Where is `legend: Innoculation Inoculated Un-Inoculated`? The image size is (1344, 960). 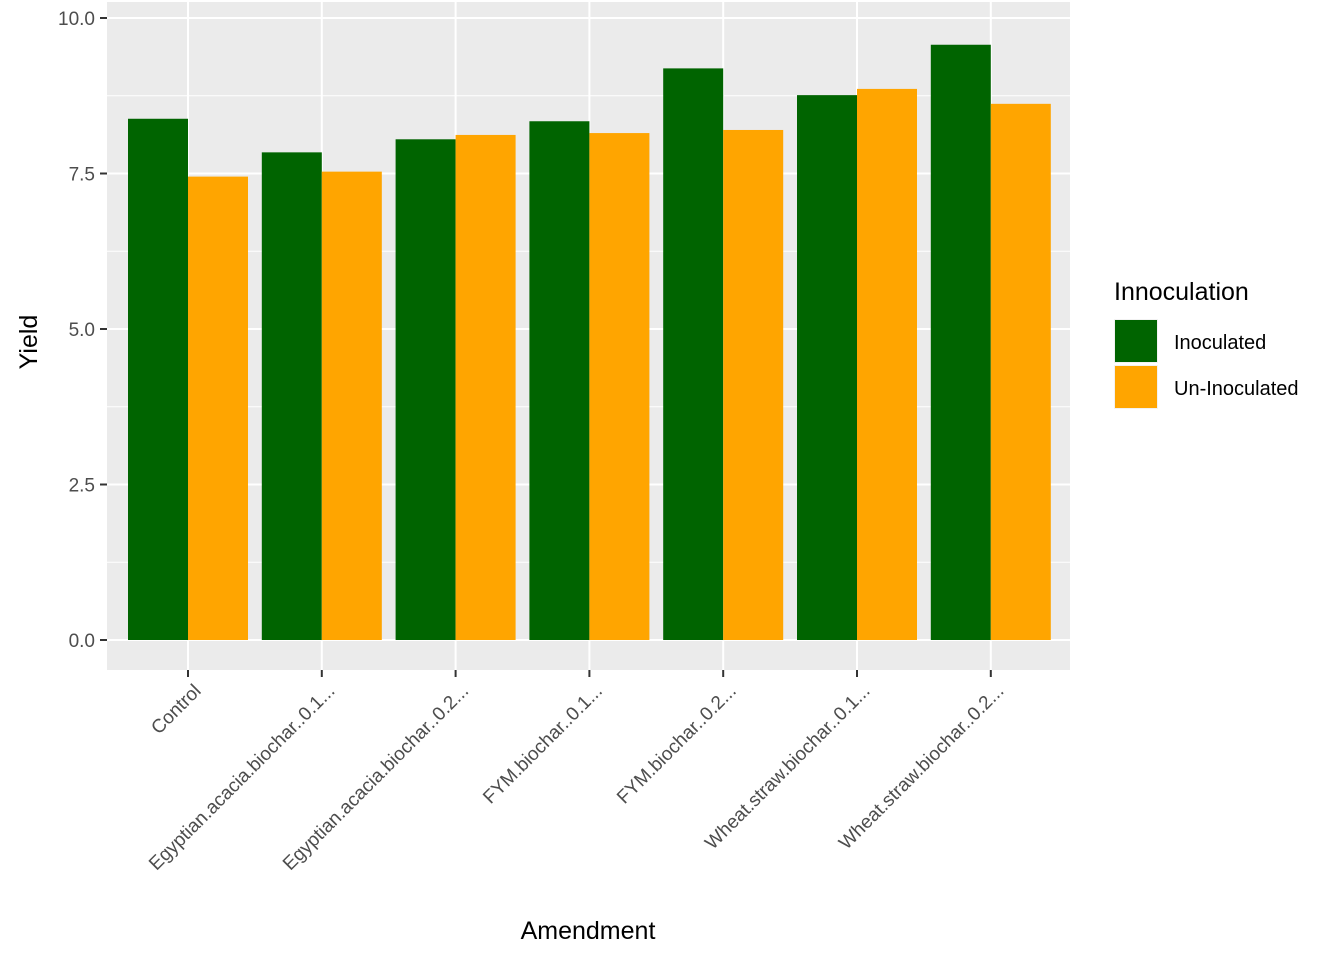 legend: Innoculation Inoculated Un-Inoculated is located at coordinates (1206, 343).